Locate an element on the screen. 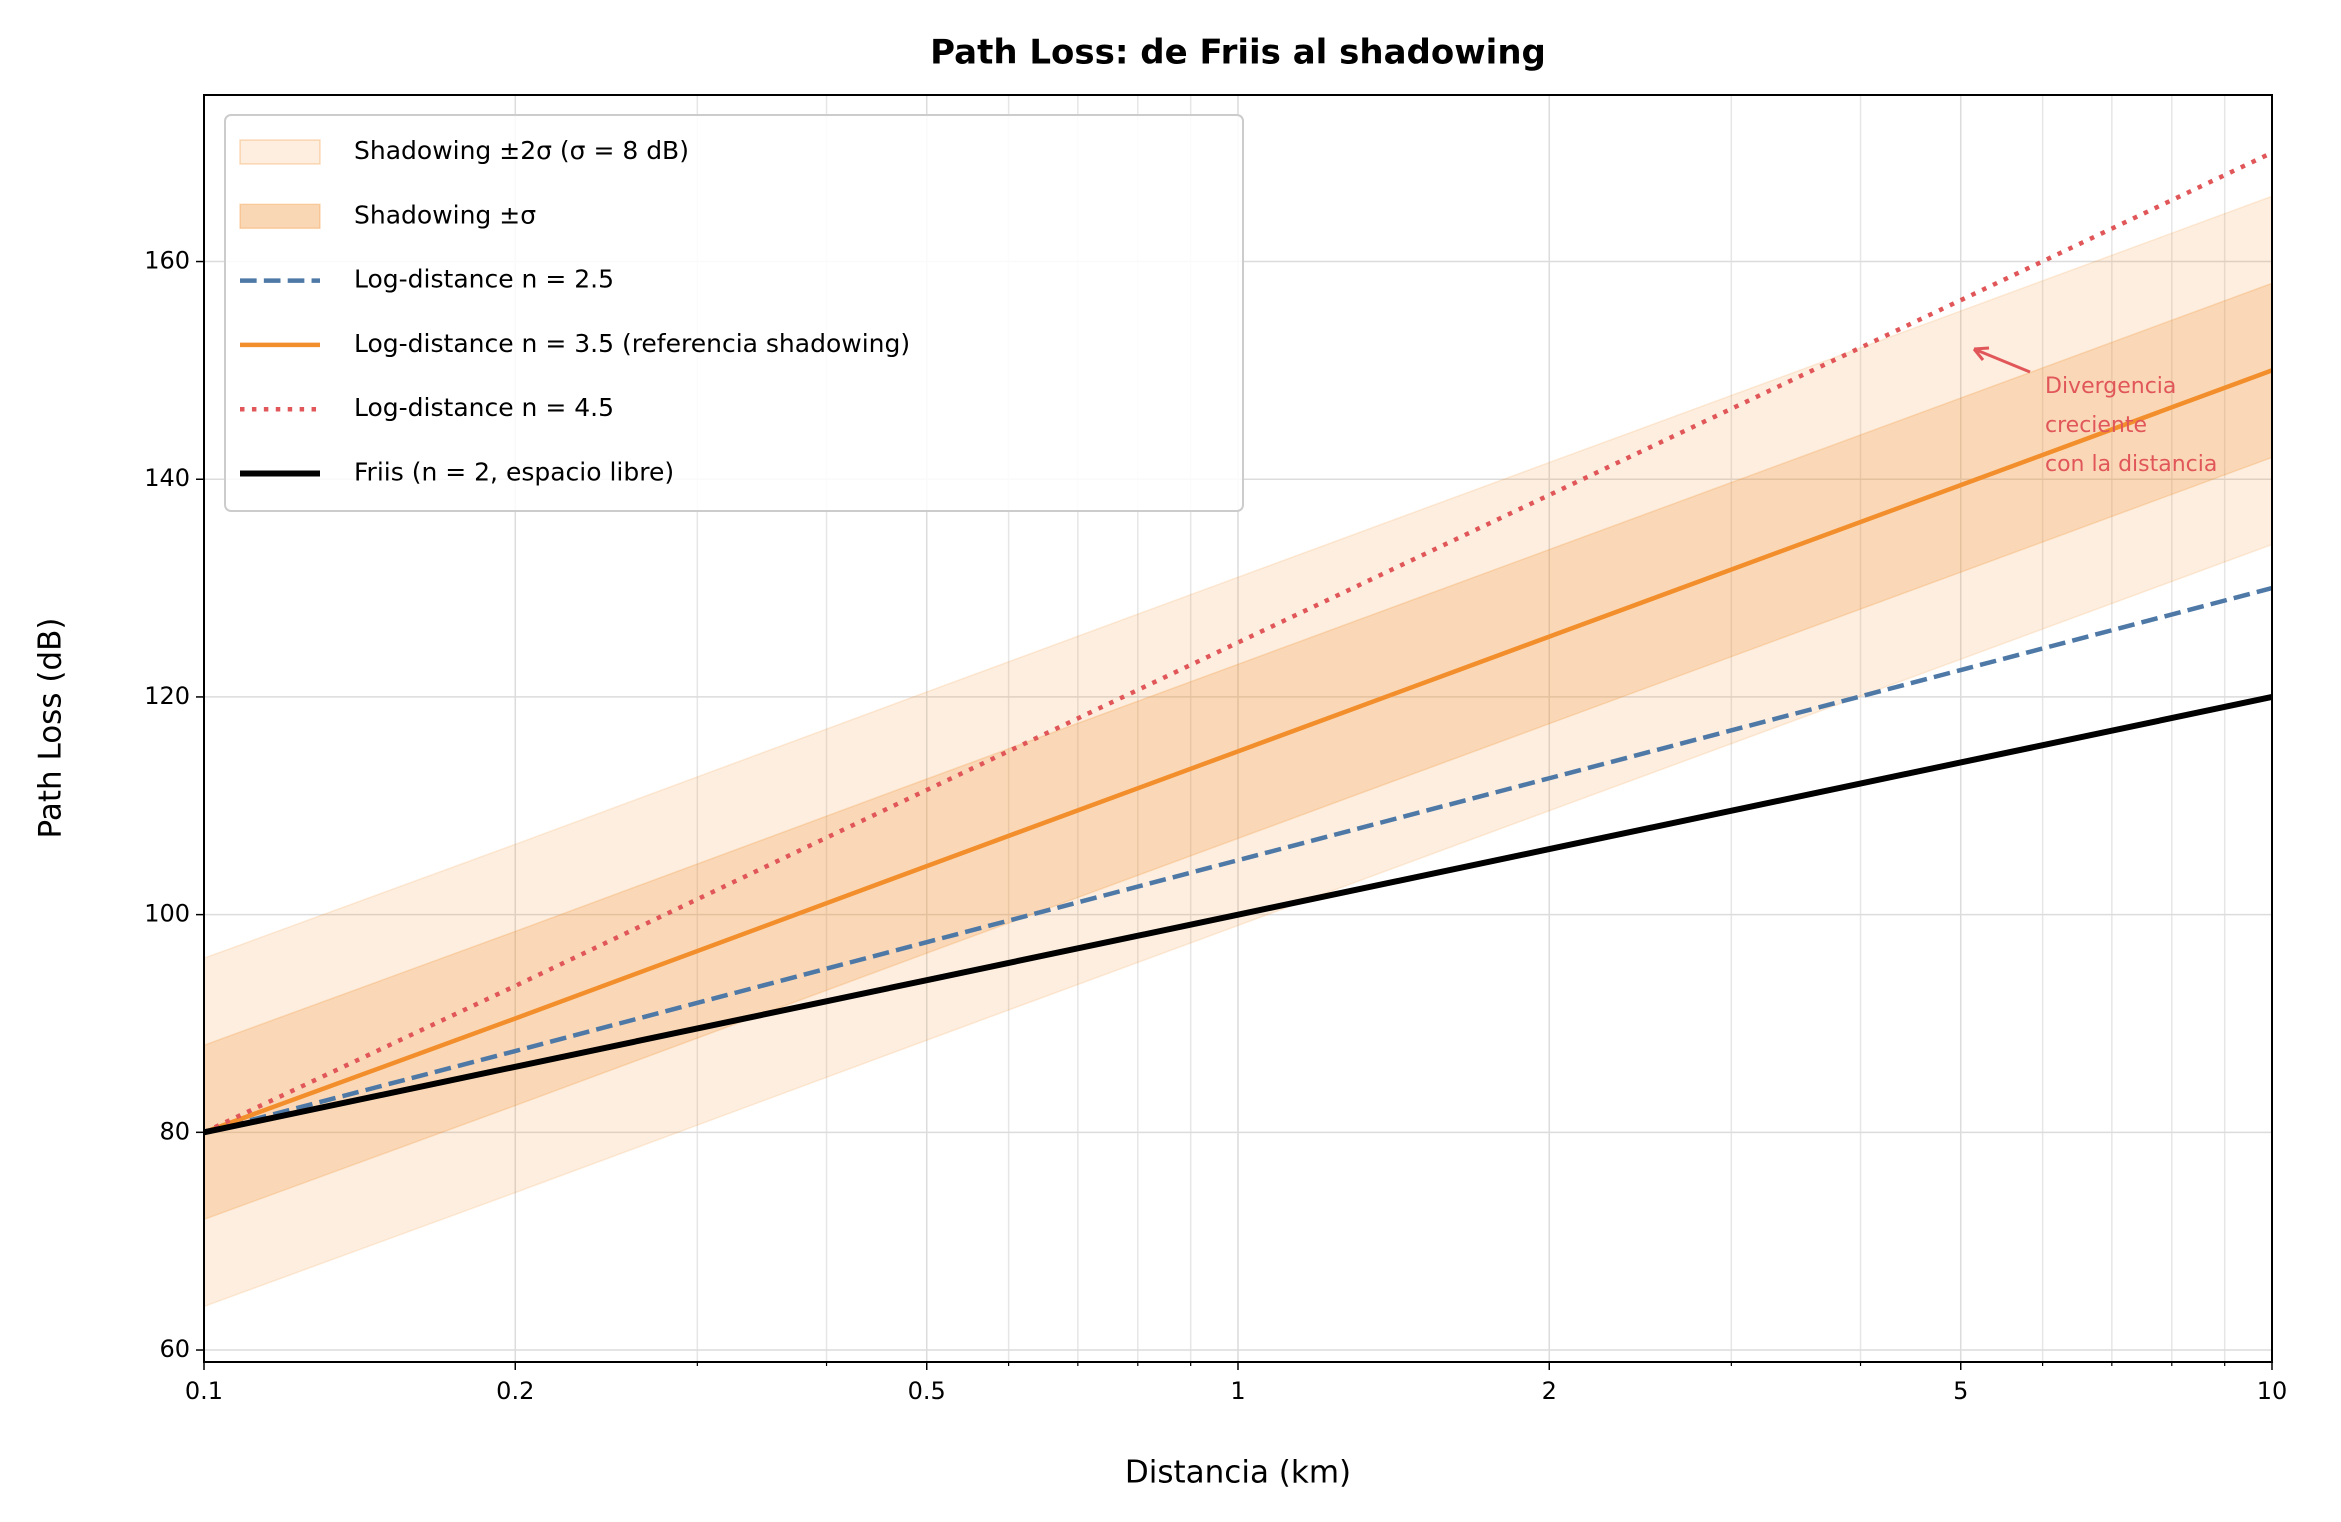 The image size is (2341, 1522). legend-label: Friis (n = 2, espacio libre) is located at coordinates (514, 472).